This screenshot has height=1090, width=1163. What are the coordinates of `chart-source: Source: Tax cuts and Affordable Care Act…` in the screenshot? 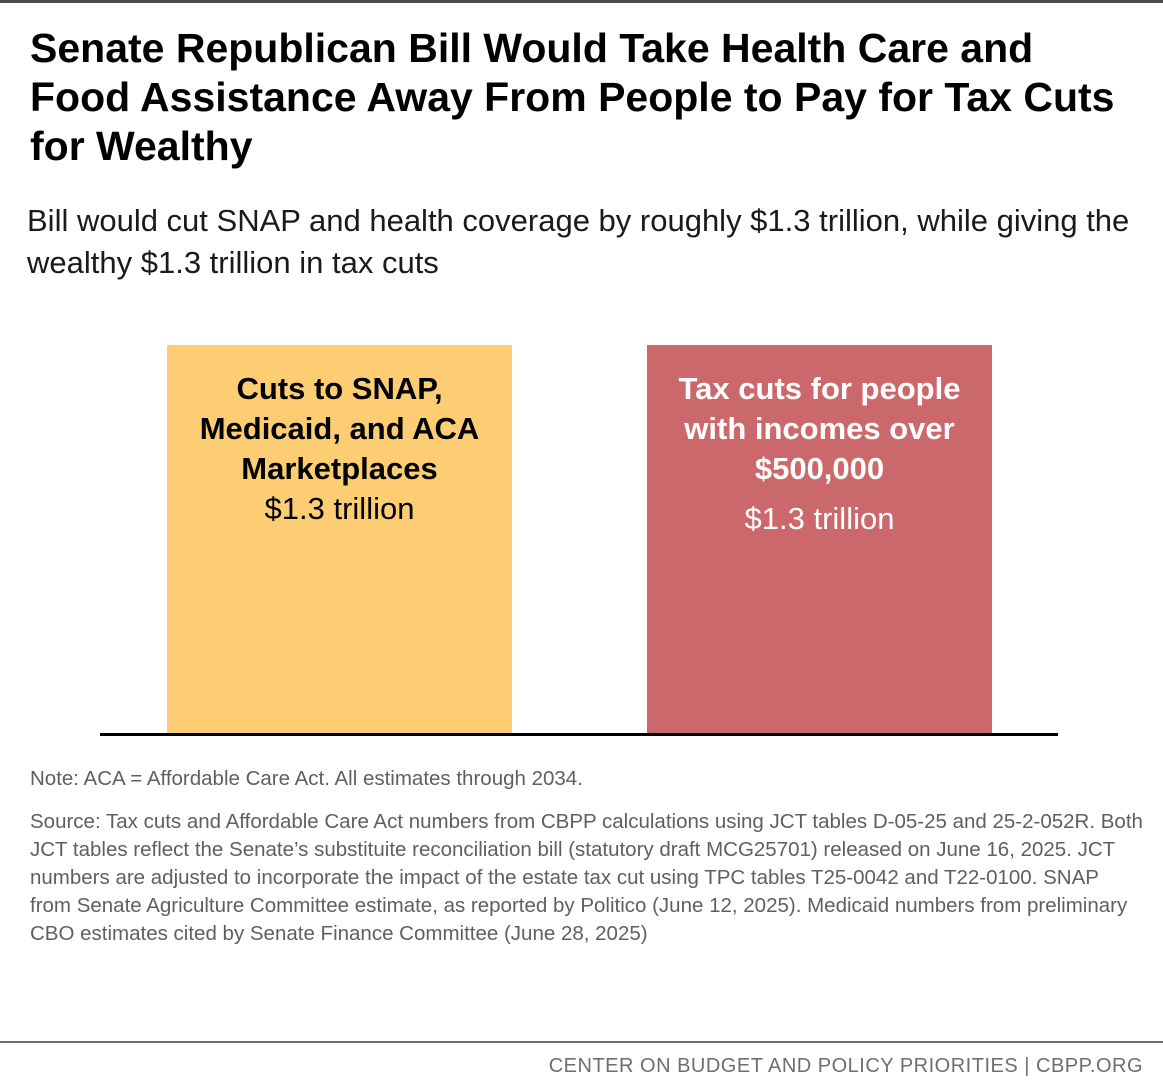 It's located at (586, 877).